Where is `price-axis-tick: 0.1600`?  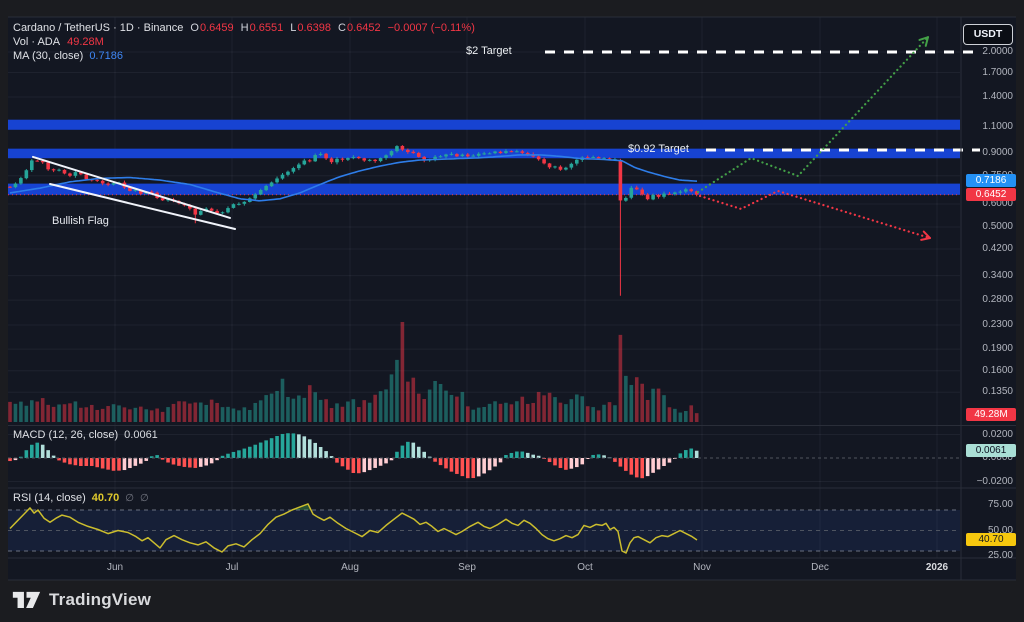
price-axis-tick: 0.1600 is located at coordinates (997, 370).